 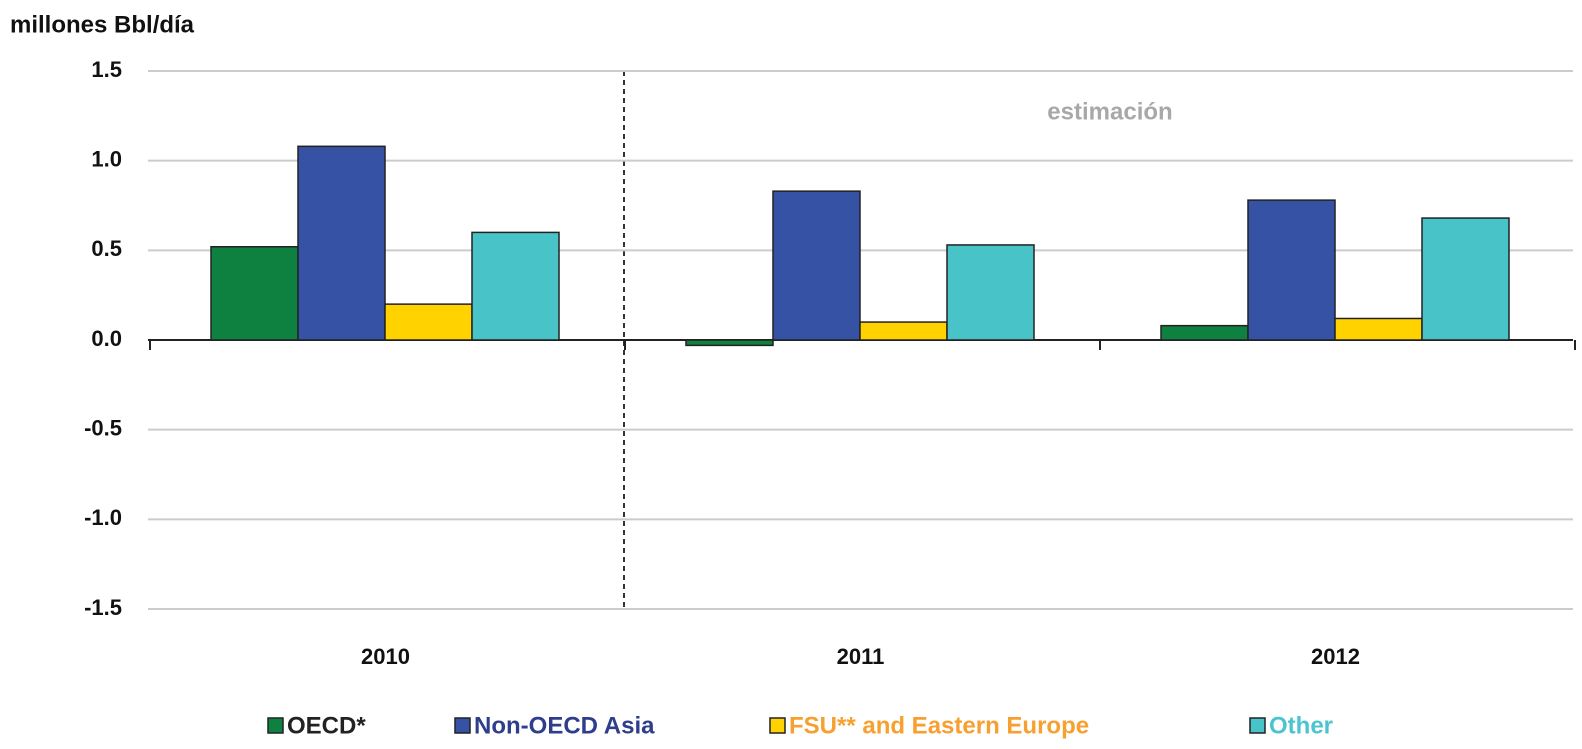 I want to click on y-tick-label: 0.0, so click(x=106, y=338).